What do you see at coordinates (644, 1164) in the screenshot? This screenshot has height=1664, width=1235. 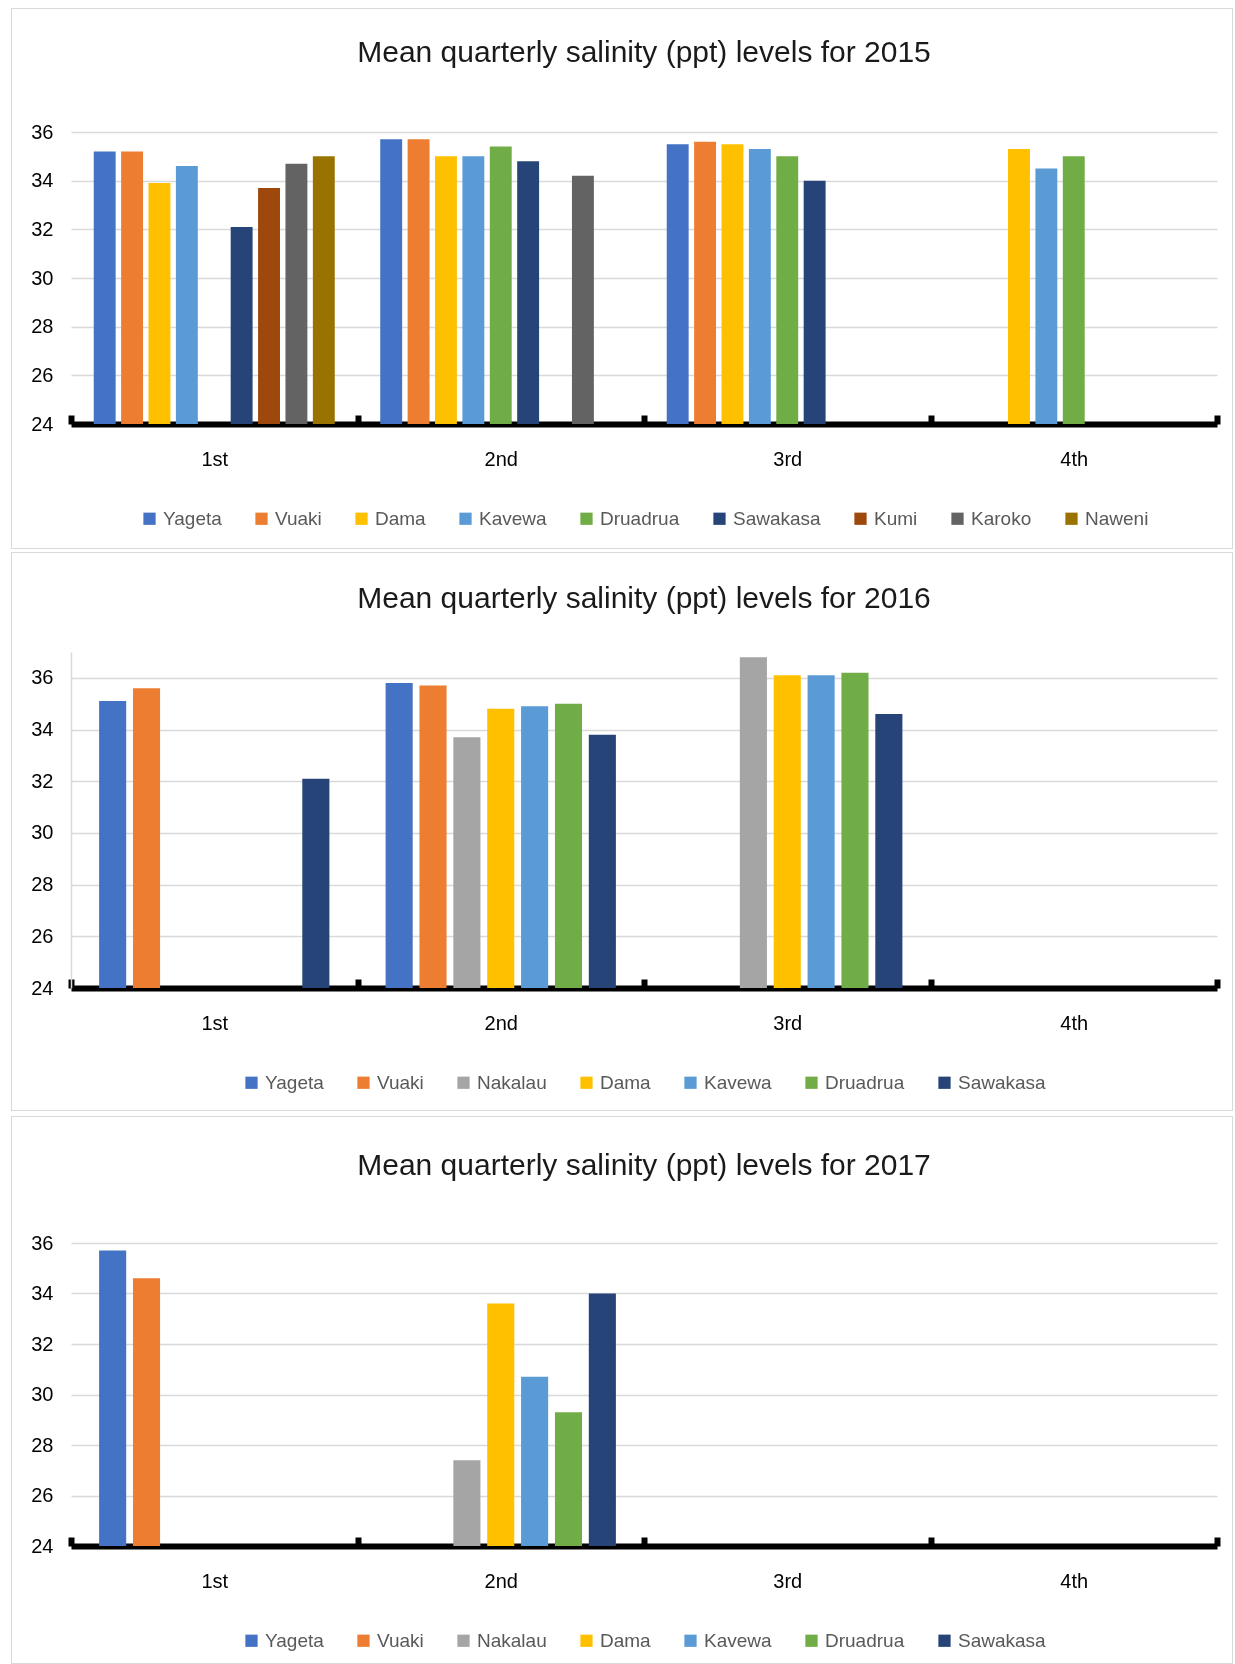 I see `chart-title: Mean quarterly salinity (ppt) levels for 2017` at bounding box center [644, 1164].